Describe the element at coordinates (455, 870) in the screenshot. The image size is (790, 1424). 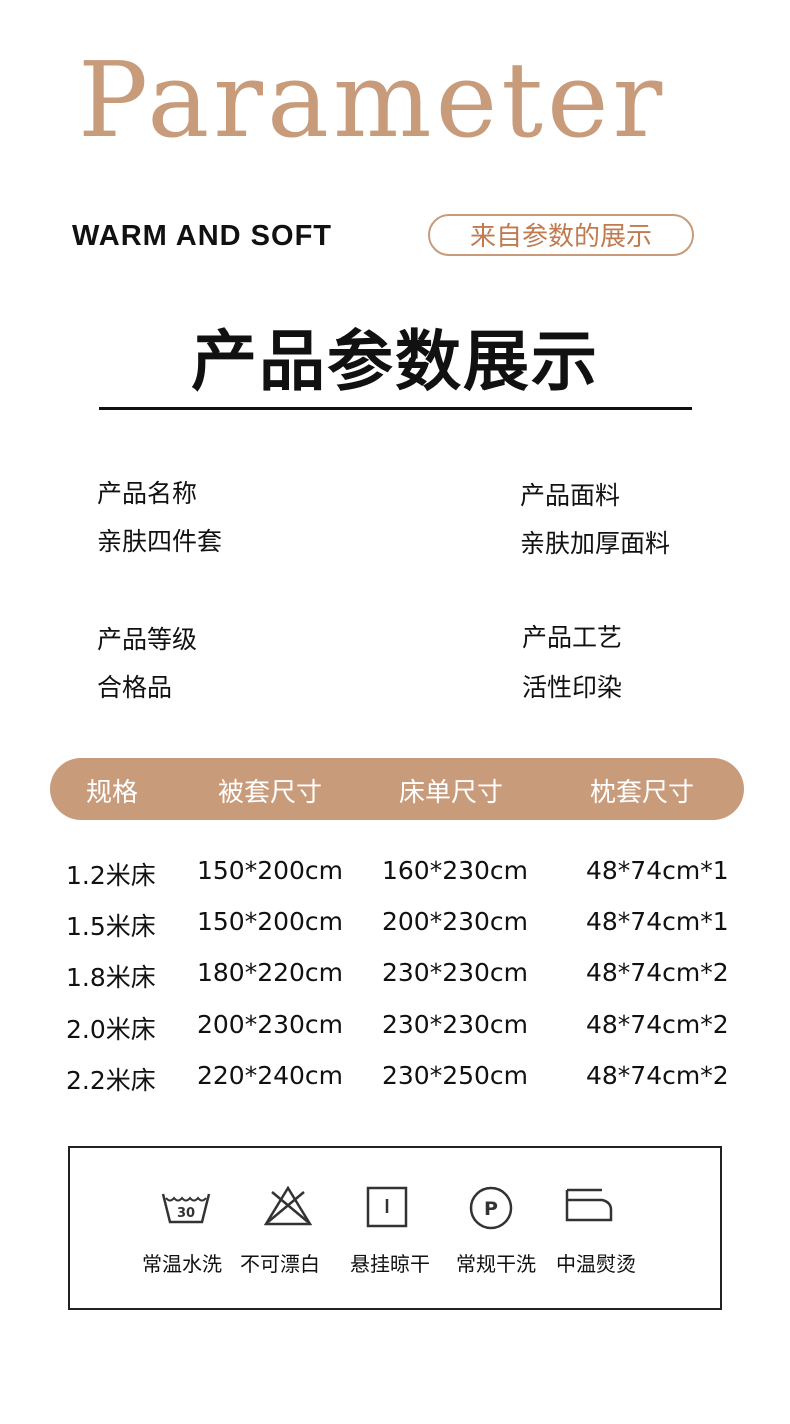
I see `size-cell: 160*230cm` at that location.